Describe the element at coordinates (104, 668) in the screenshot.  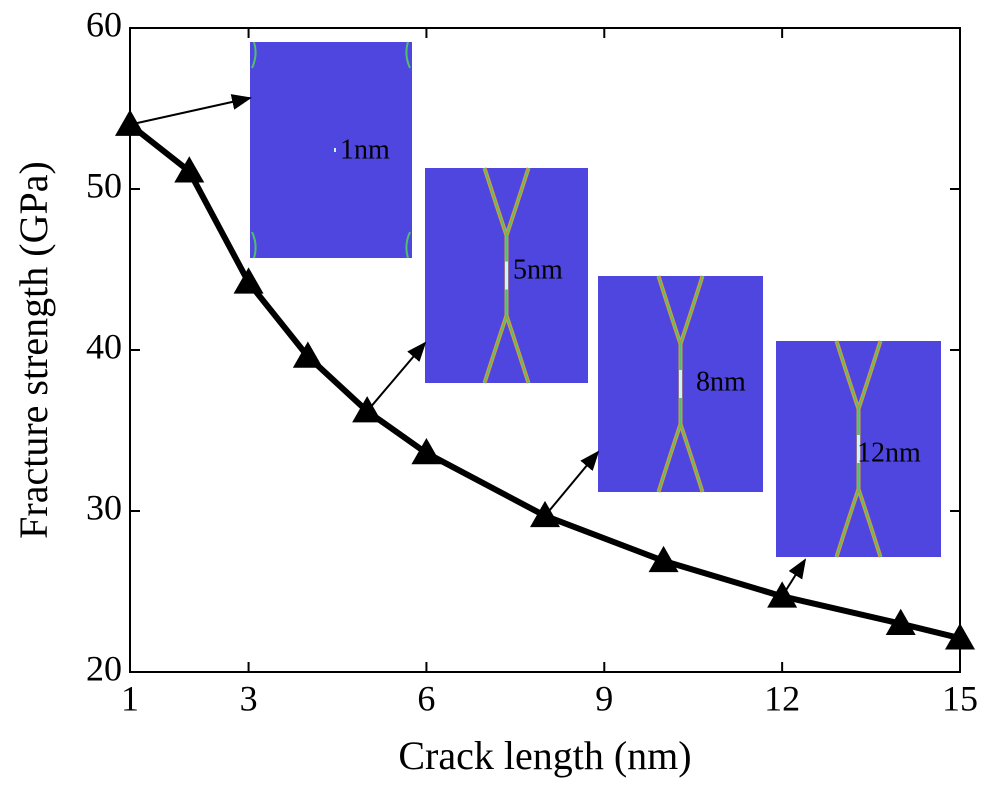
I see `y-tick-label: 20` at that location.